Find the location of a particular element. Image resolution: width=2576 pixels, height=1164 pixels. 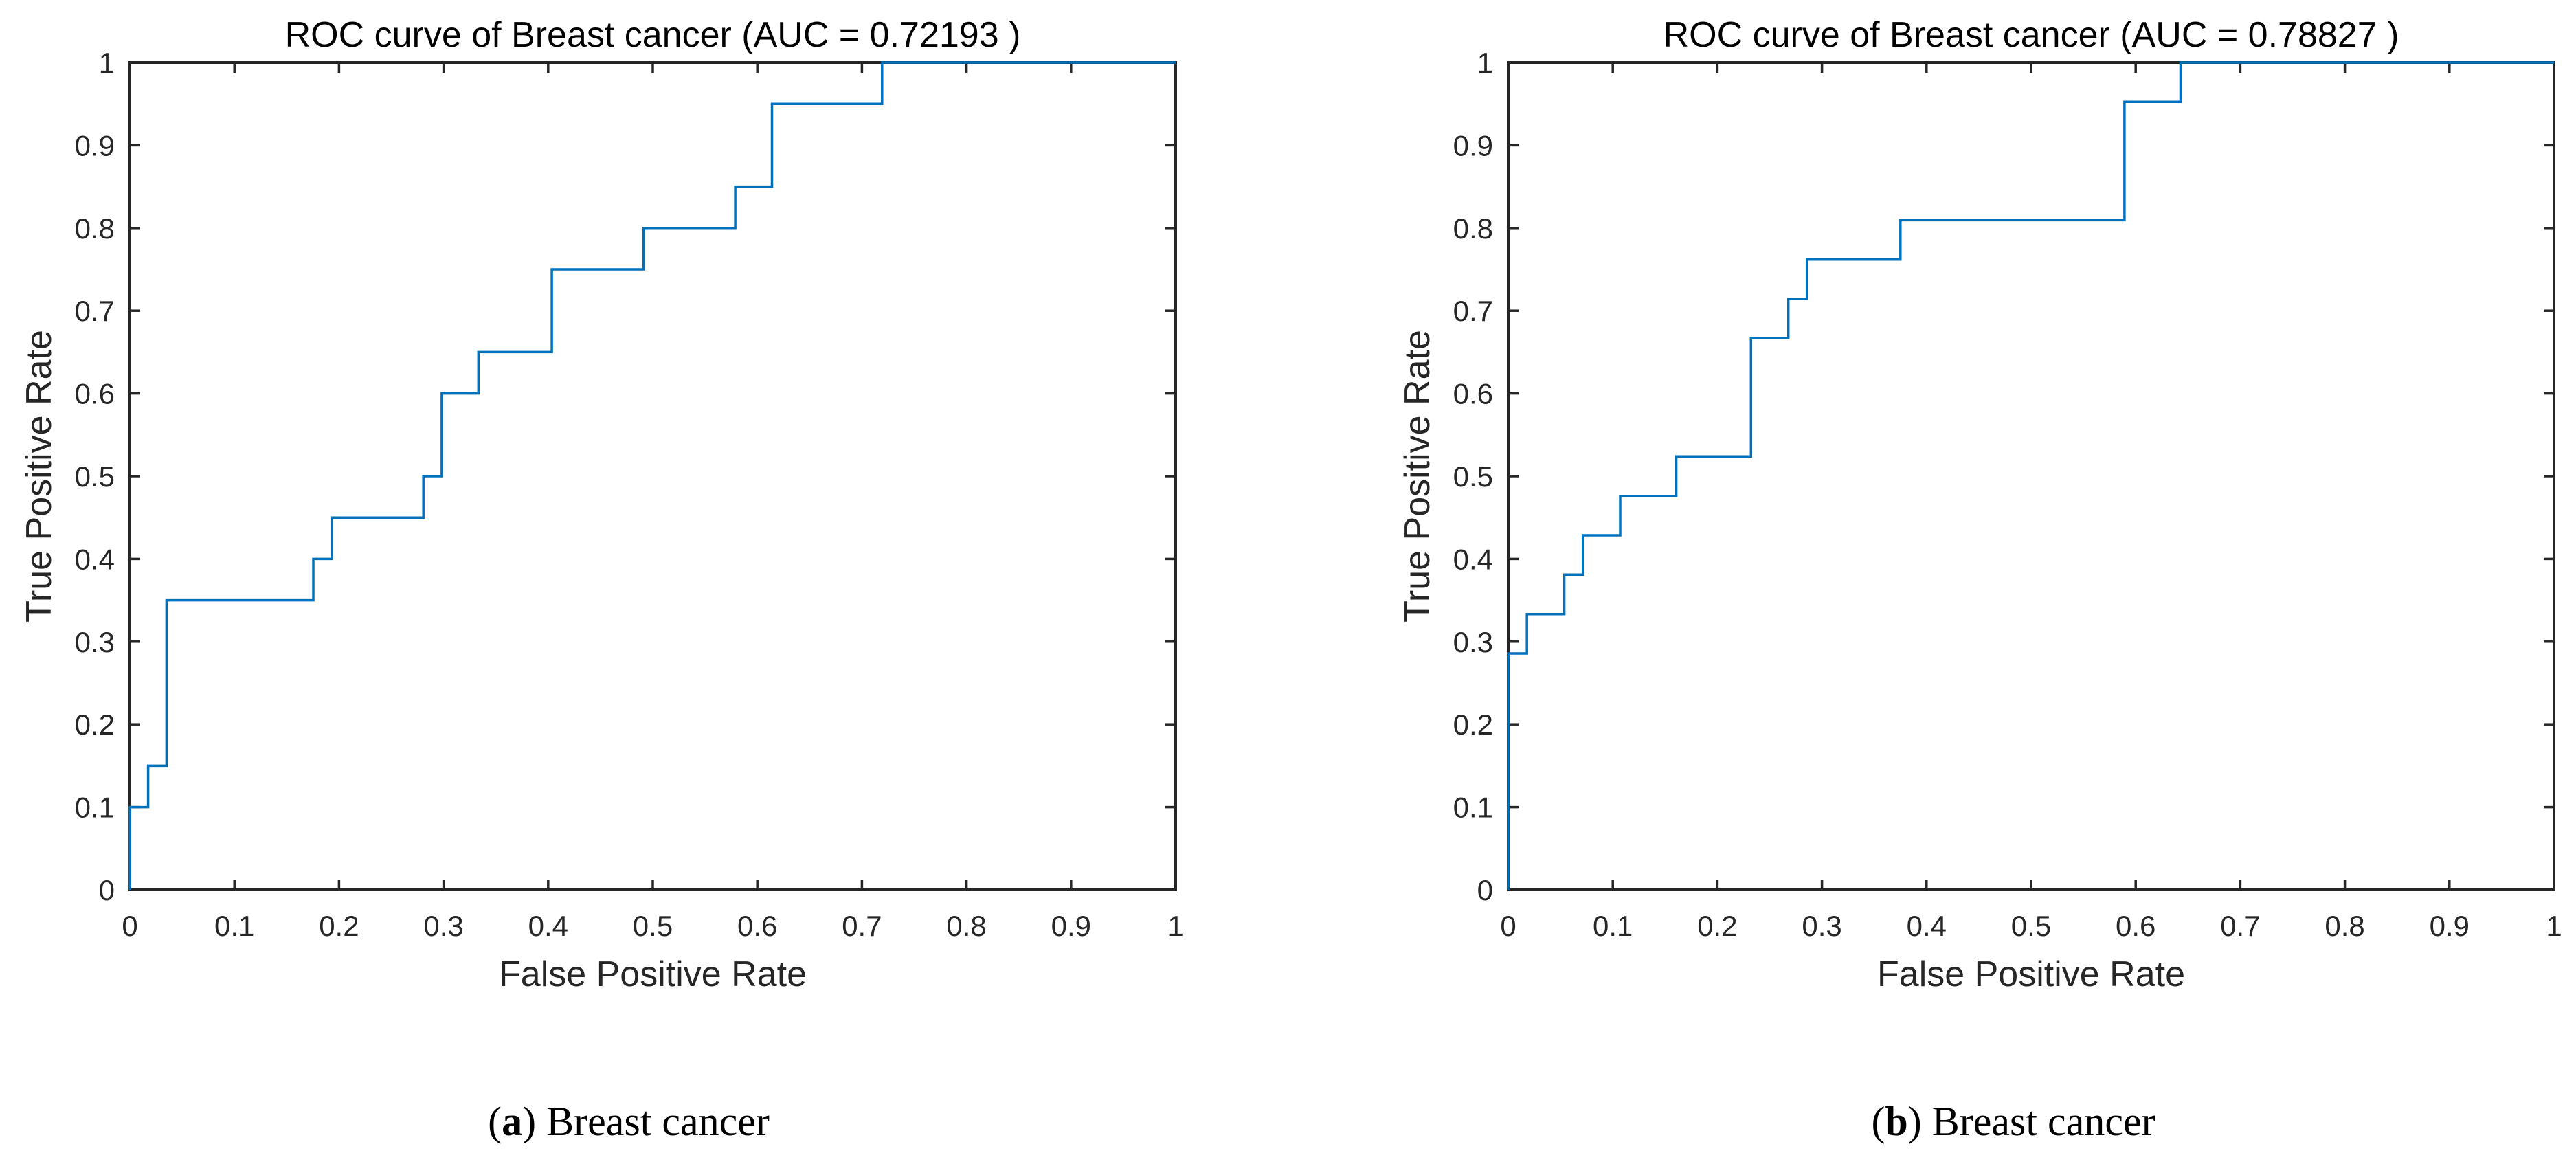

caption-b-rest: ) Breast cancer is located at coordinates (2031, 1121).